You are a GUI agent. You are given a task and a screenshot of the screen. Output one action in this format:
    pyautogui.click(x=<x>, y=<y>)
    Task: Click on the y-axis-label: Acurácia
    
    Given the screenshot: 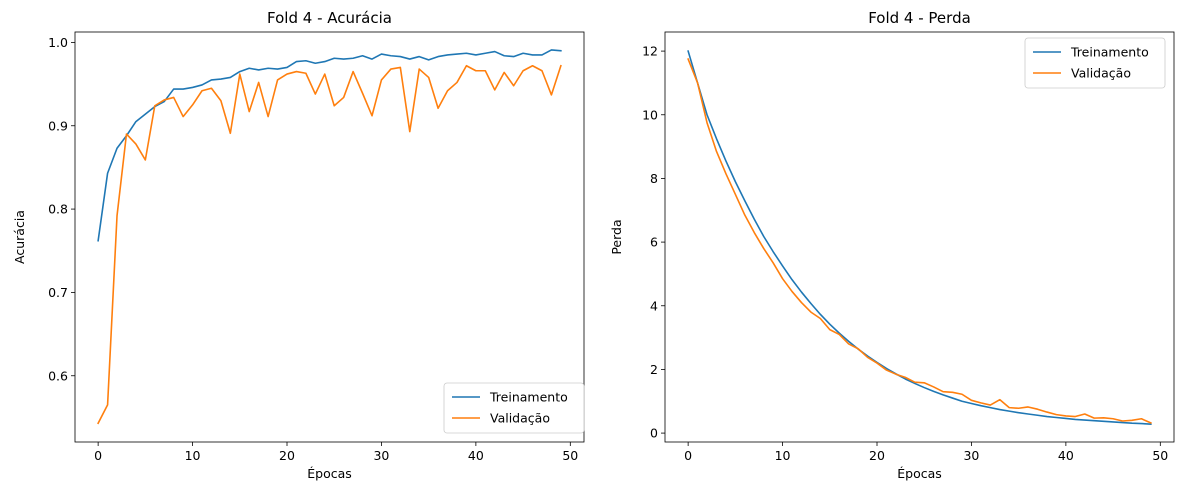 What is the action you would take?
    pyautogui.click(x=19, y=237)
    